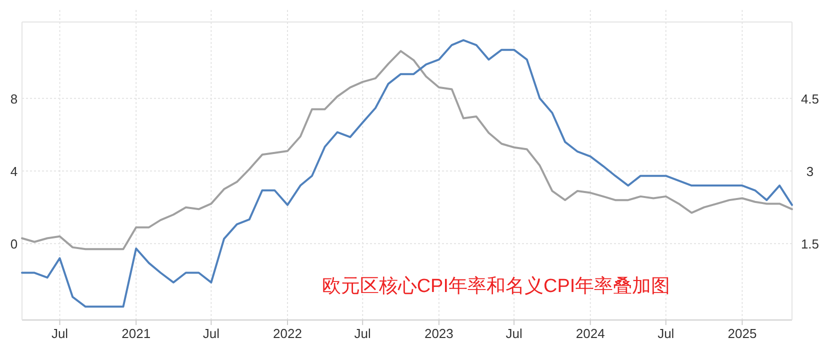  I want to click on x-tick-label: 2023, so click(439, 333).